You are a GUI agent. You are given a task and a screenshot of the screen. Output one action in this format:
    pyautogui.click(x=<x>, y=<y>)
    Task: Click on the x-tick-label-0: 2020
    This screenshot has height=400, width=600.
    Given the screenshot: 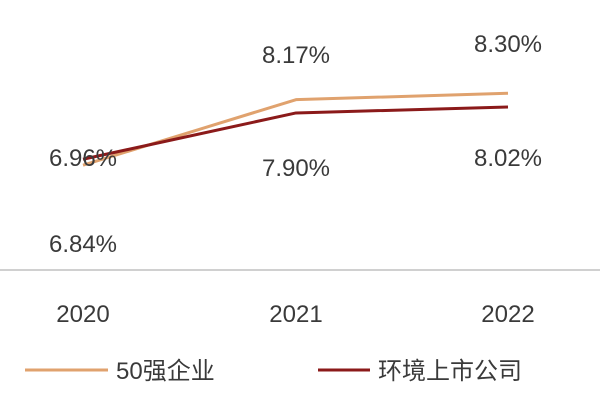 What is the action you would take?
    pyautogui.click(x=82, y=314)
    